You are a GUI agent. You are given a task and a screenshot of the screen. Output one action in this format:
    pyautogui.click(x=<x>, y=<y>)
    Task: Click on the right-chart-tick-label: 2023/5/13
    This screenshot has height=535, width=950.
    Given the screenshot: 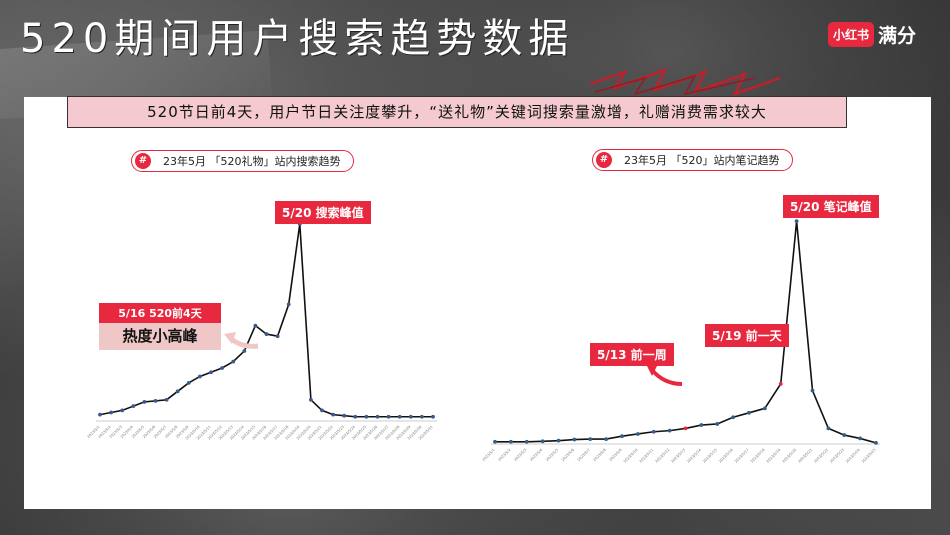 What is the action you would take?
    pyautogui.click(x=678, y=456)
    